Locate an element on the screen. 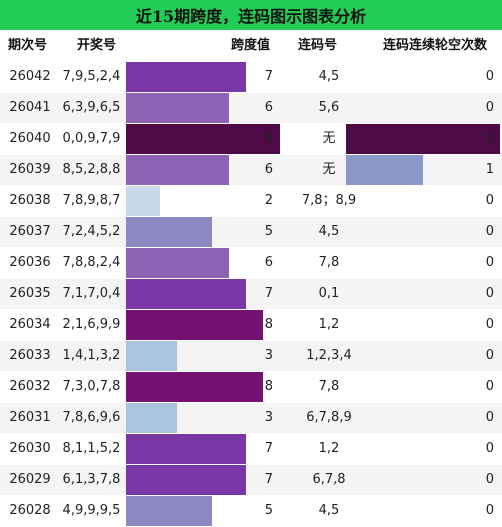 The height and width of the screenshot is (527, 502). issue-number: 26041 is located at coordinates (30, 107).